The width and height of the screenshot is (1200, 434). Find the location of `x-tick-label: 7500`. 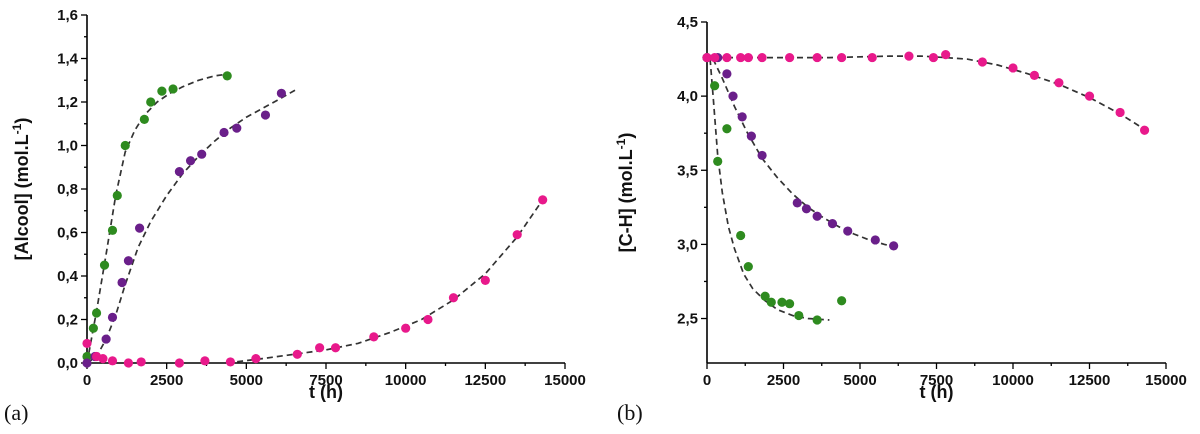

x-tick-label: 7500 is located at coordinates (936, 380).